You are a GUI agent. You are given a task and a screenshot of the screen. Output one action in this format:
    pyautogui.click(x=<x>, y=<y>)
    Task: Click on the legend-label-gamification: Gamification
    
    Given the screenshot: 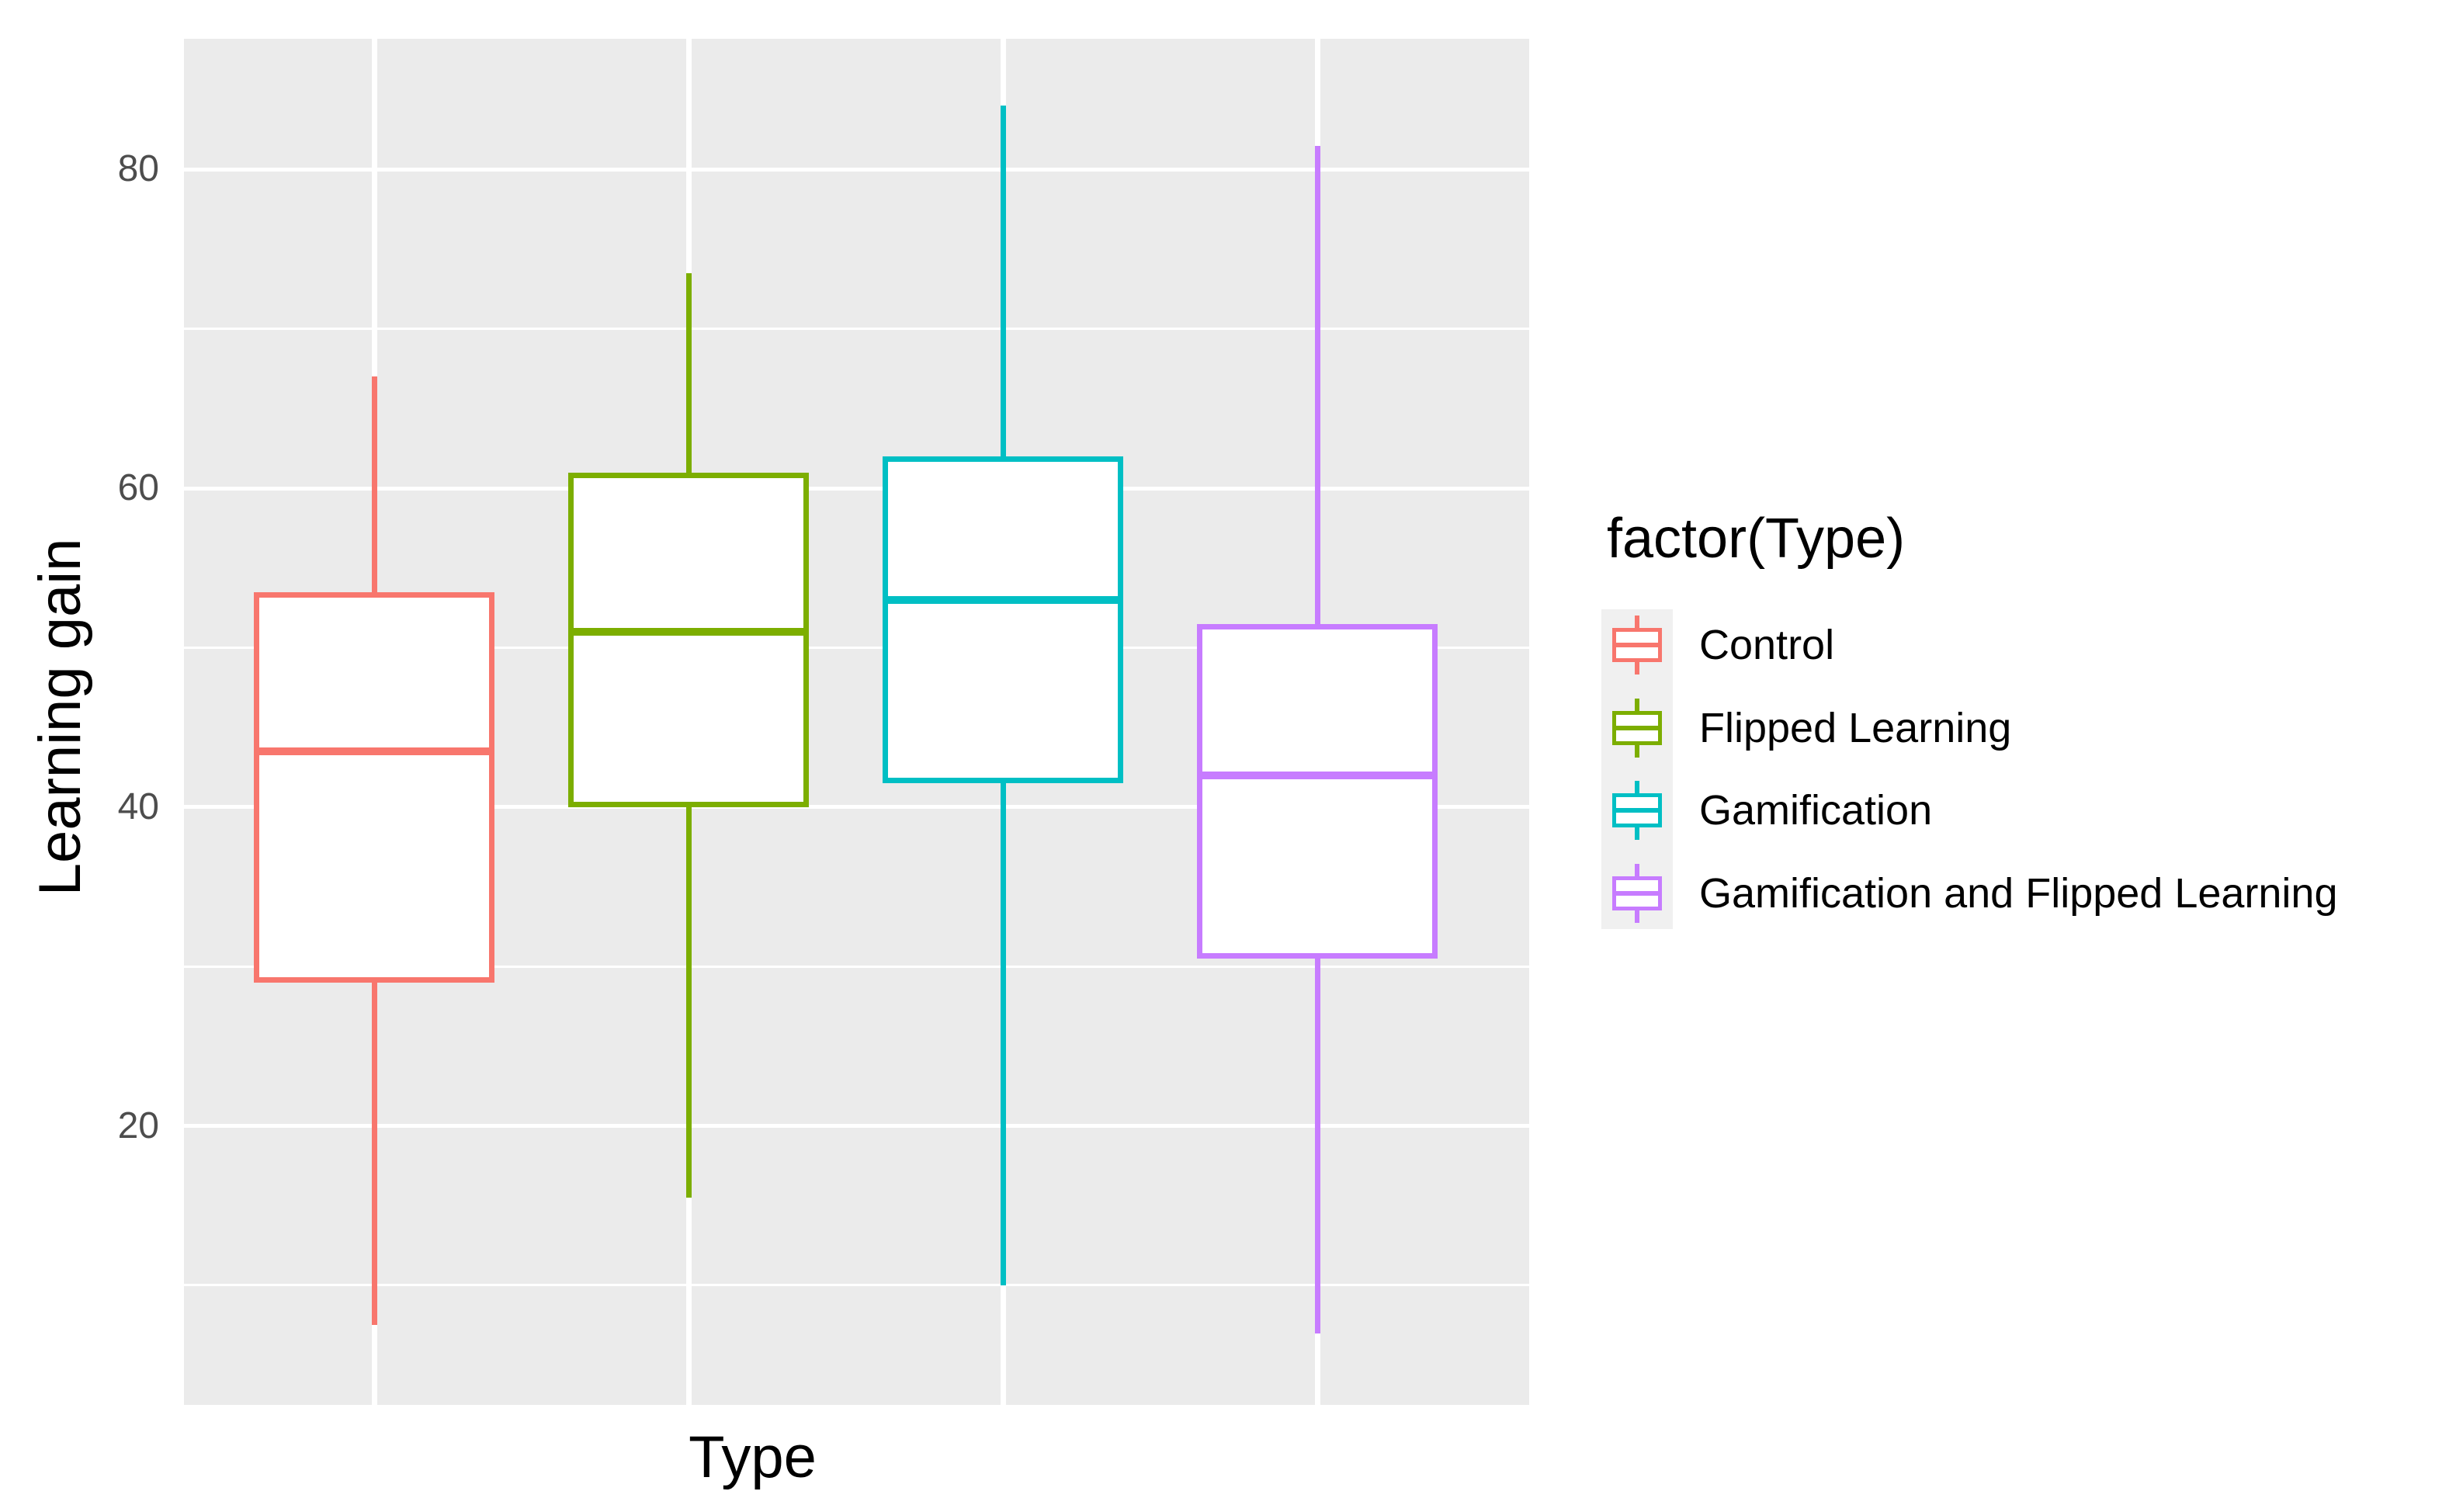 What is the action you would take?
    pyautogui.click(x=1816, y=810)
    